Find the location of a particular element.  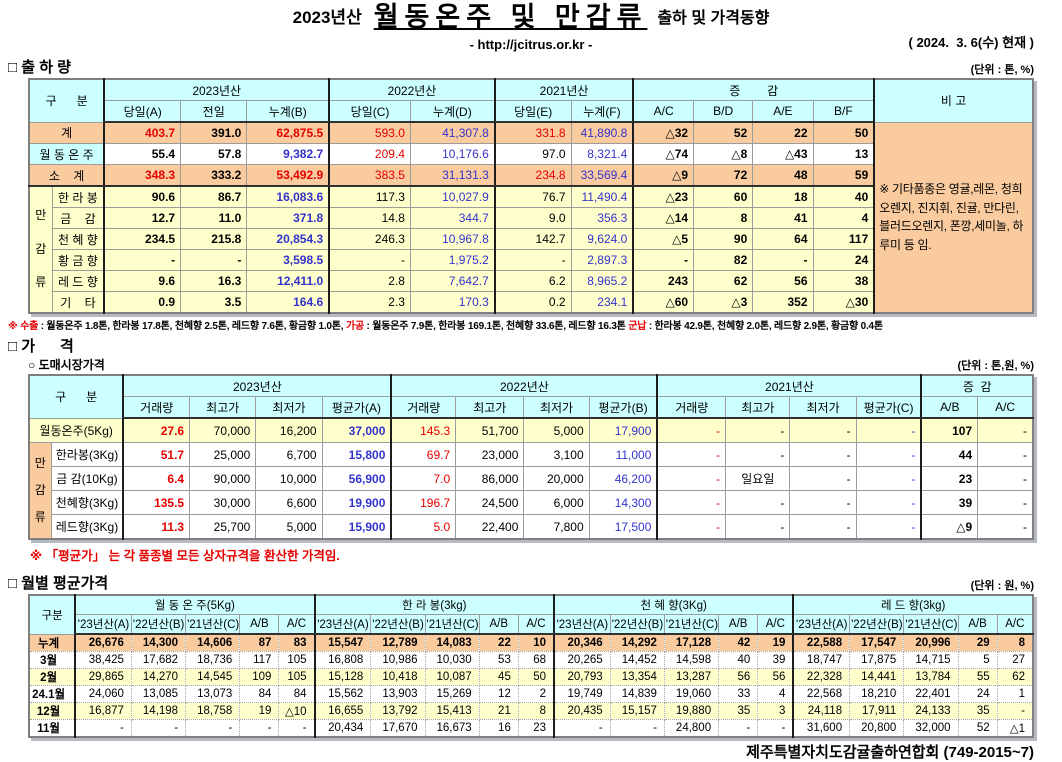

header-cell: 누계(B) is located at coordinates (288, 111).